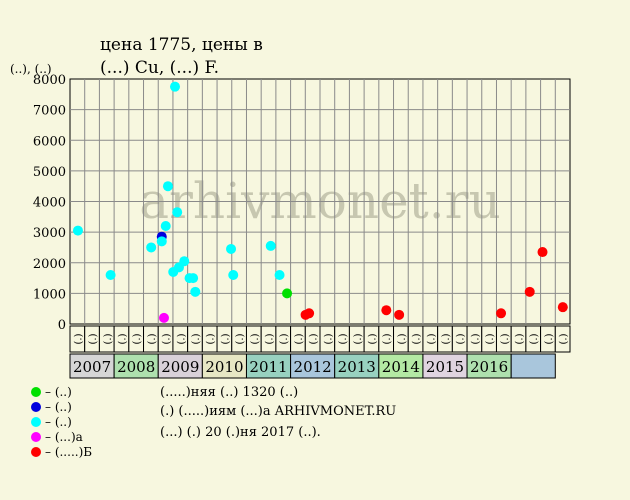 This screenshot has height=500, width=630. I want to click on year-label: 2016, so click(489, 367).